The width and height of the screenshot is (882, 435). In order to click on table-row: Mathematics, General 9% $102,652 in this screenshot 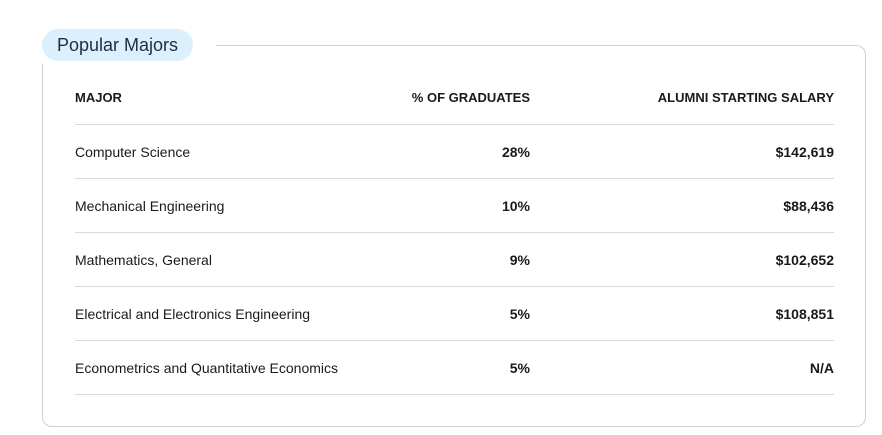, I will do `click(454, 259)`.